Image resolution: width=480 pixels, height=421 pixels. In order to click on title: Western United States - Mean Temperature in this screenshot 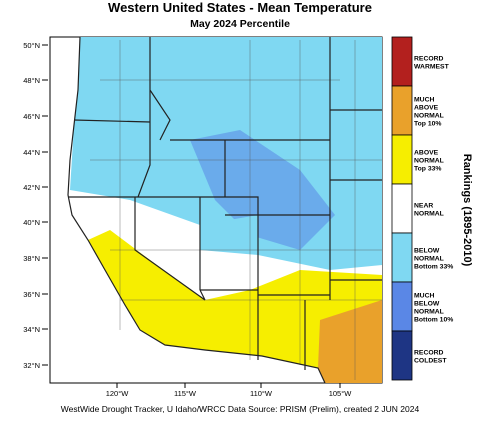, I will do `click(240, 7)`.